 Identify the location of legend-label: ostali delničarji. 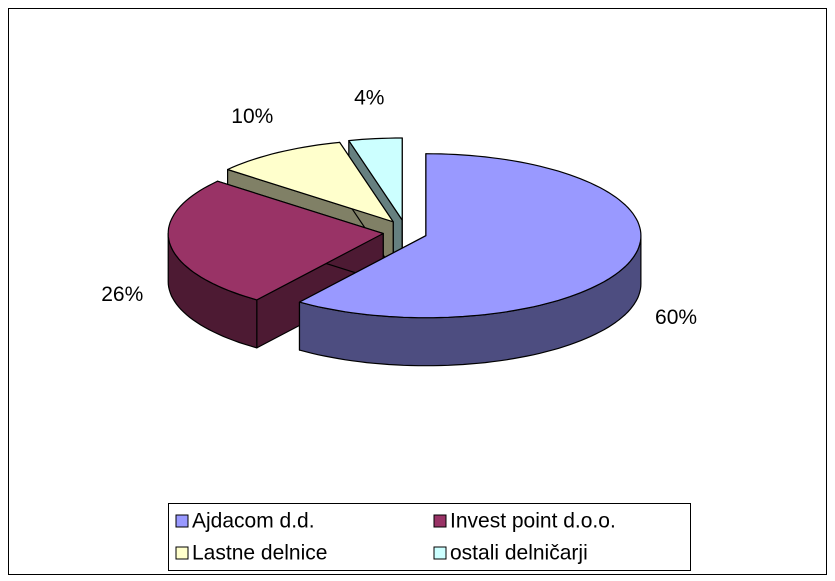
(519, 553).